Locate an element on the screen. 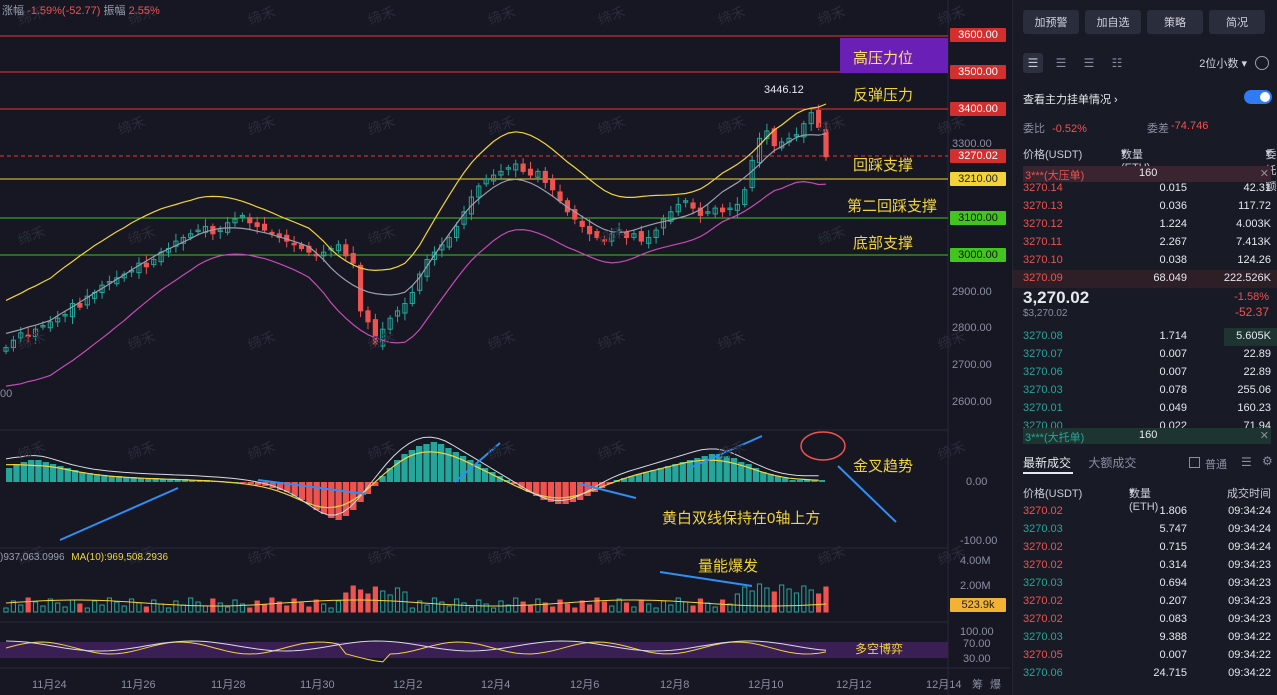 This screenshot has height=695, width=1277. orderbook-toolbar: ☰ ☰ ☰ ☷ 2位小数 ▾ is located at coordinates (1146, 63).